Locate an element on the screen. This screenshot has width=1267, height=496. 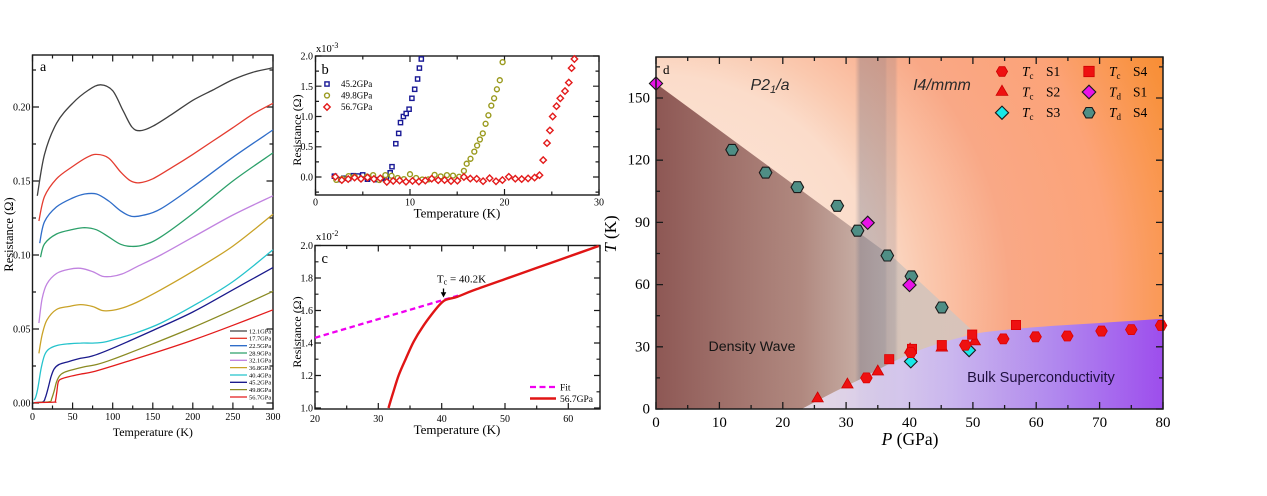
svg-text: 1.8 is located at coordinates (307, 279).